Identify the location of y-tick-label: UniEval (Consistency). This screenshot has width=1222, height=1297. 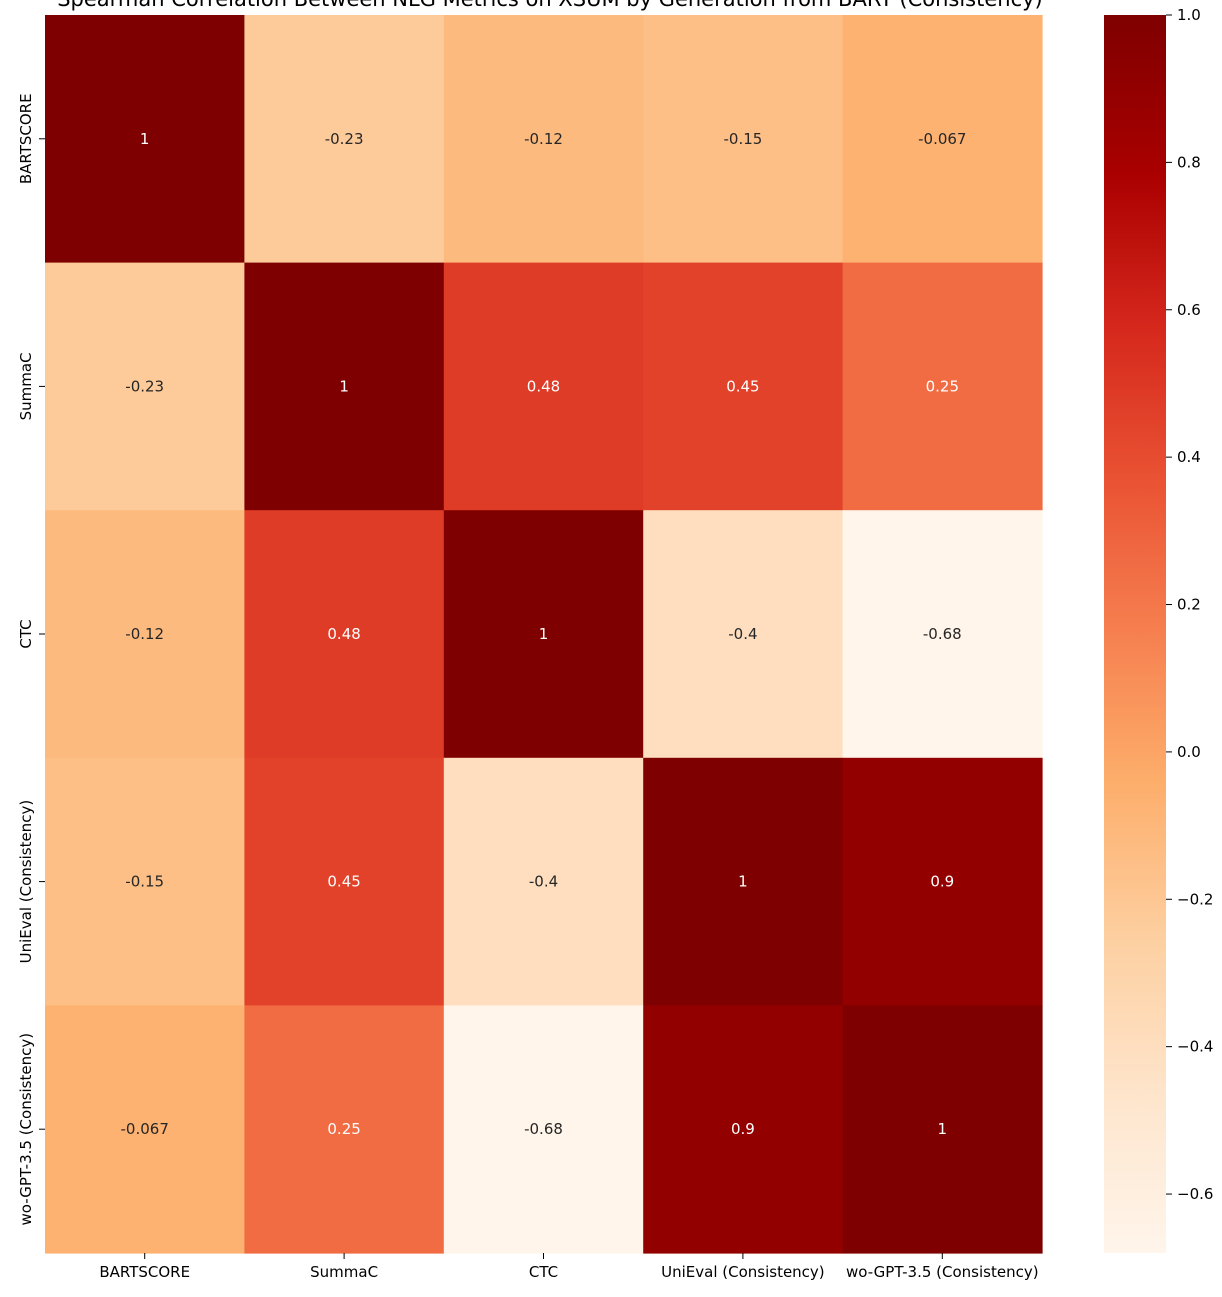
(26, 882).